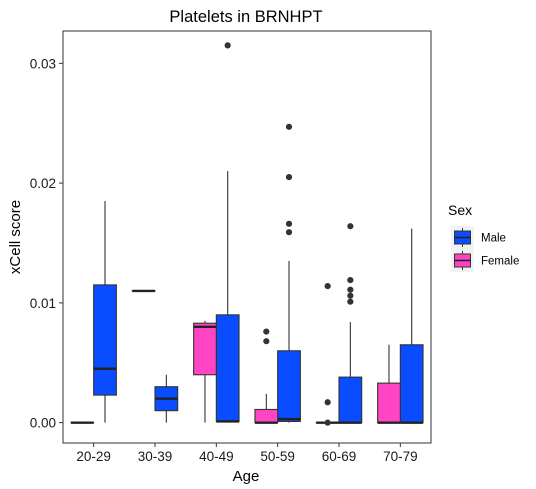 The height and width of the screenshot is (489, 536). Describe the element at coordinates (43, 63) in the screenshot. I see `y-tick-label: 0.03` at that location.